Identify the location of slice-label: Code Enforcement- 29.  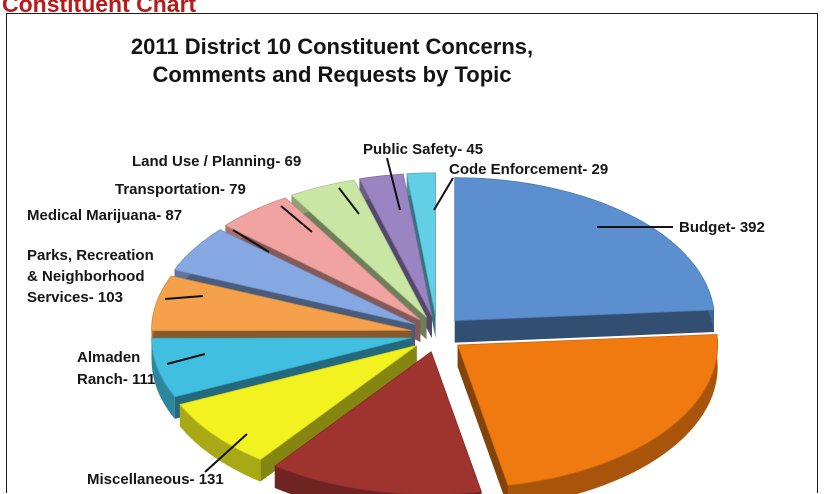
(528, 169).